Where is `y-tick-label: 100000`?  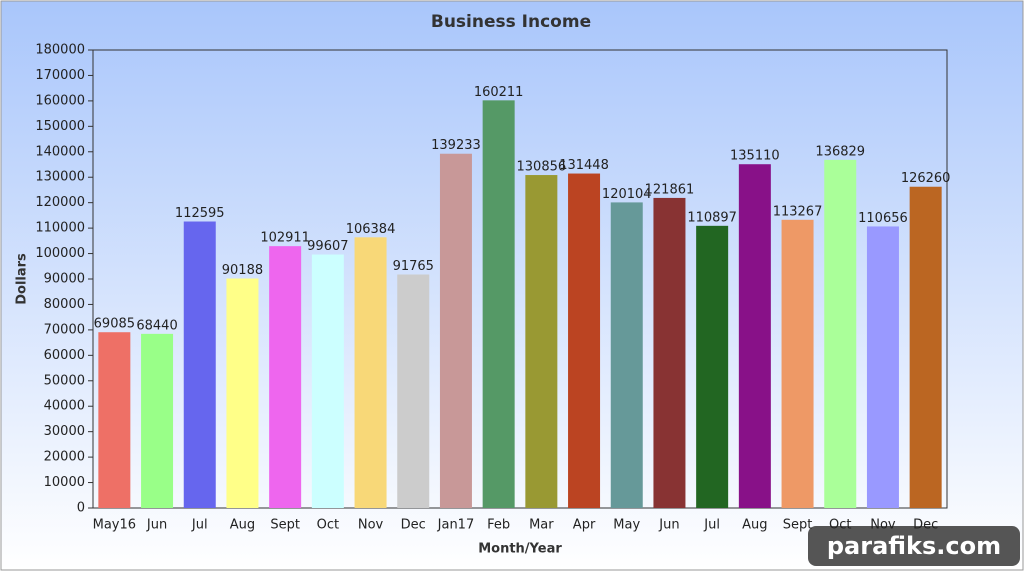 y-tick-label: 100000 is located at coordinates (60, 253).